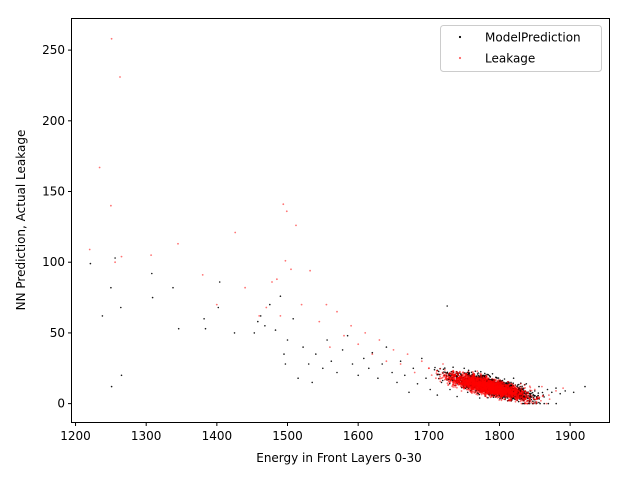 The height and width of the screenshot is (480, 640). What do you see at coordinates (521, 48) in the screenshot?
I see `legend: ModelPrediction Leakage` at bounding box center [521, 48].